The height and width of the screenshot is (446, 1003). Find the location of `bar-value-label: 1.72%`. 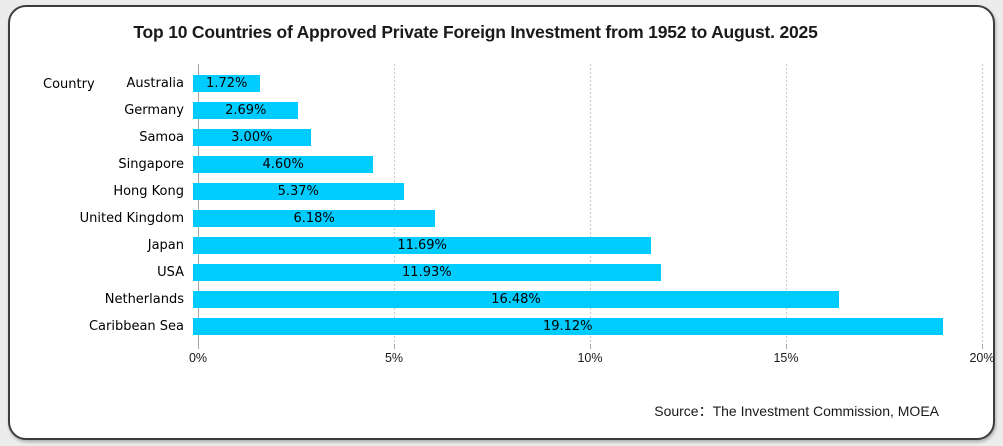

bar-value-label: 1.72% is located at coordinates (227, 83).